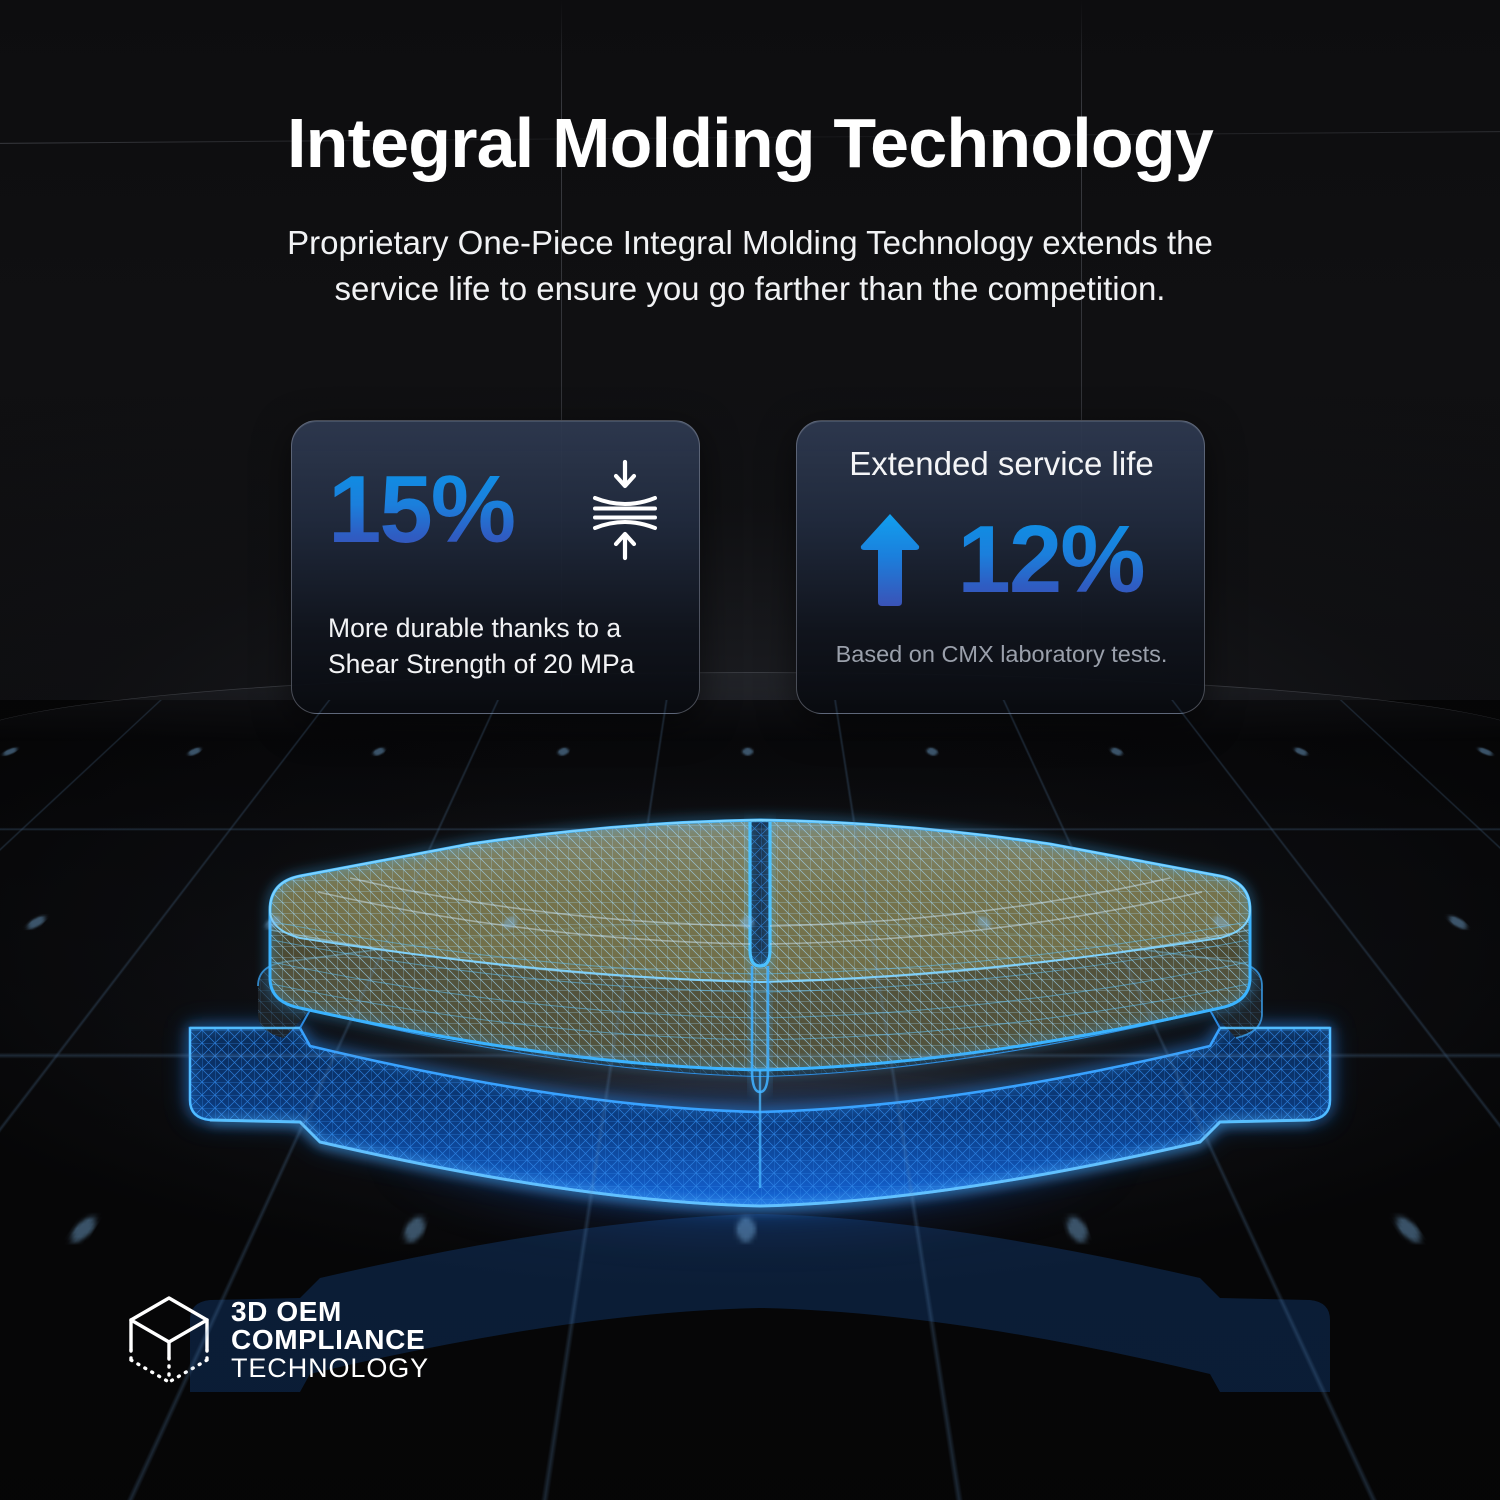  What do you see at coordinates (760, 1303) in the screenshot?
I see `product-reflection` at bounding box center [760, 1303].